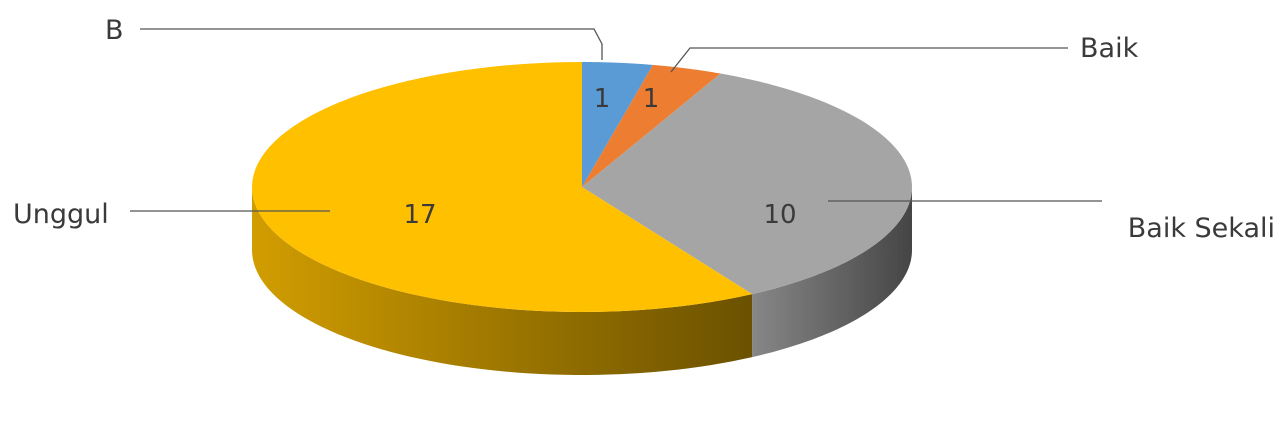  I want to click on data-label-b: 1, so click(602, 99).